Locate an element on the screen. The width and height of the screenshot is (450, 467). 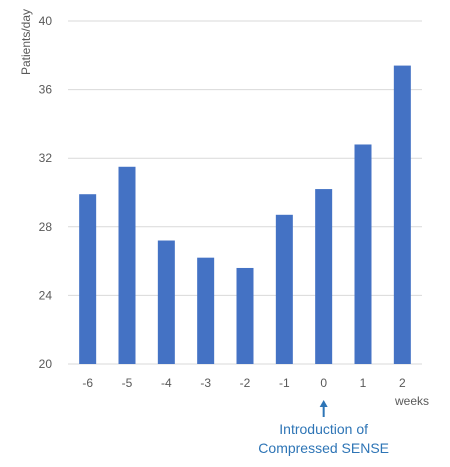
y-tick-label: 20 is located at coordinates (46, 364).